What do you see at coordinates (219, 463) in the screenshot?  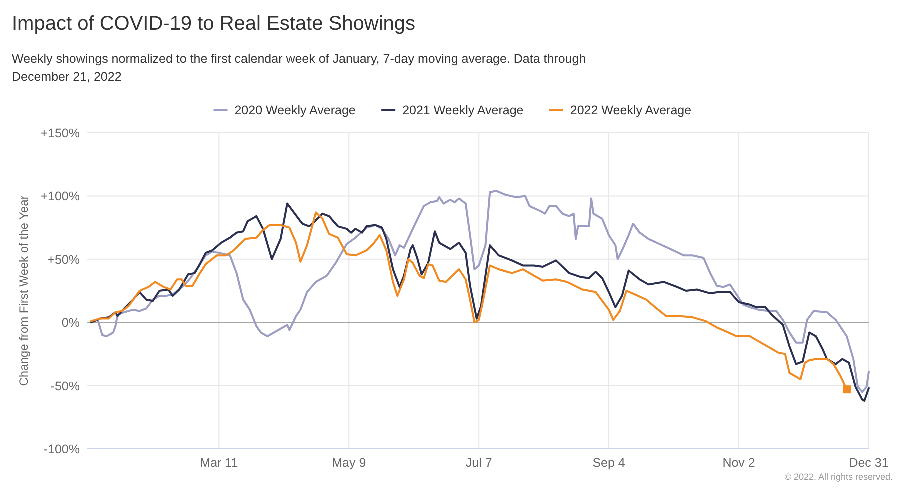 I see `x-tick-label: Mar 11` at bounding box center [219, 463].